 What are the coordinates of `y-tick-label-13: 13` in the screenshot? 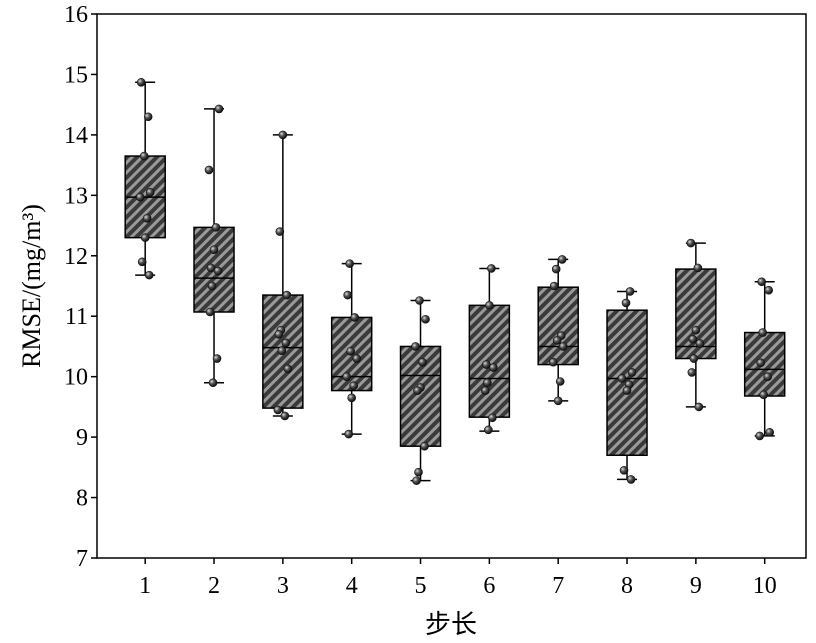 It's located at (76, 196).